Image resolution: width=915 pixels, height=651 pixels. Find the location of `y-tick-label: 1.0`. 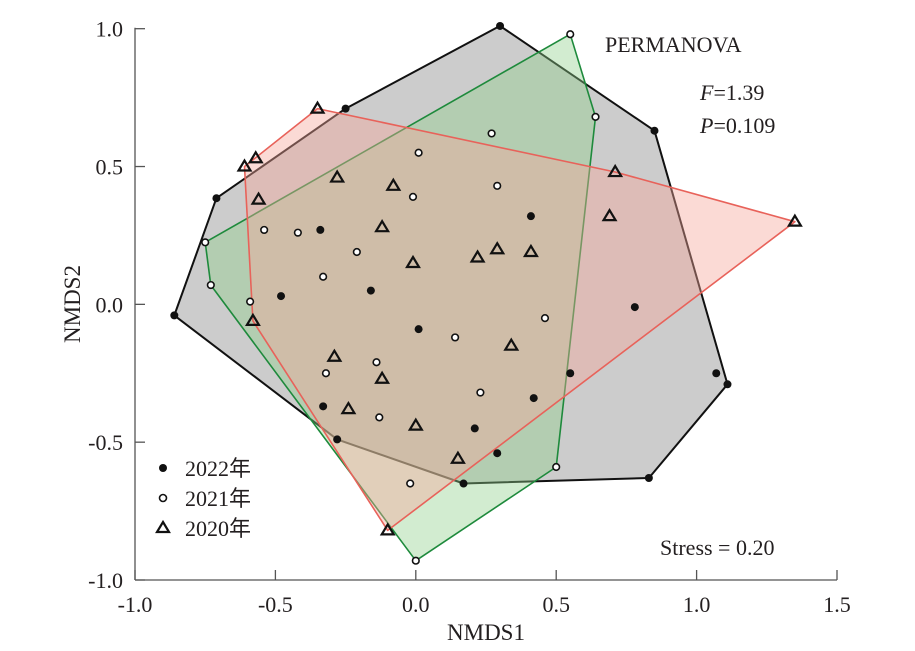

y-tick-label: 1.0 is located at coordinates (110, 29).